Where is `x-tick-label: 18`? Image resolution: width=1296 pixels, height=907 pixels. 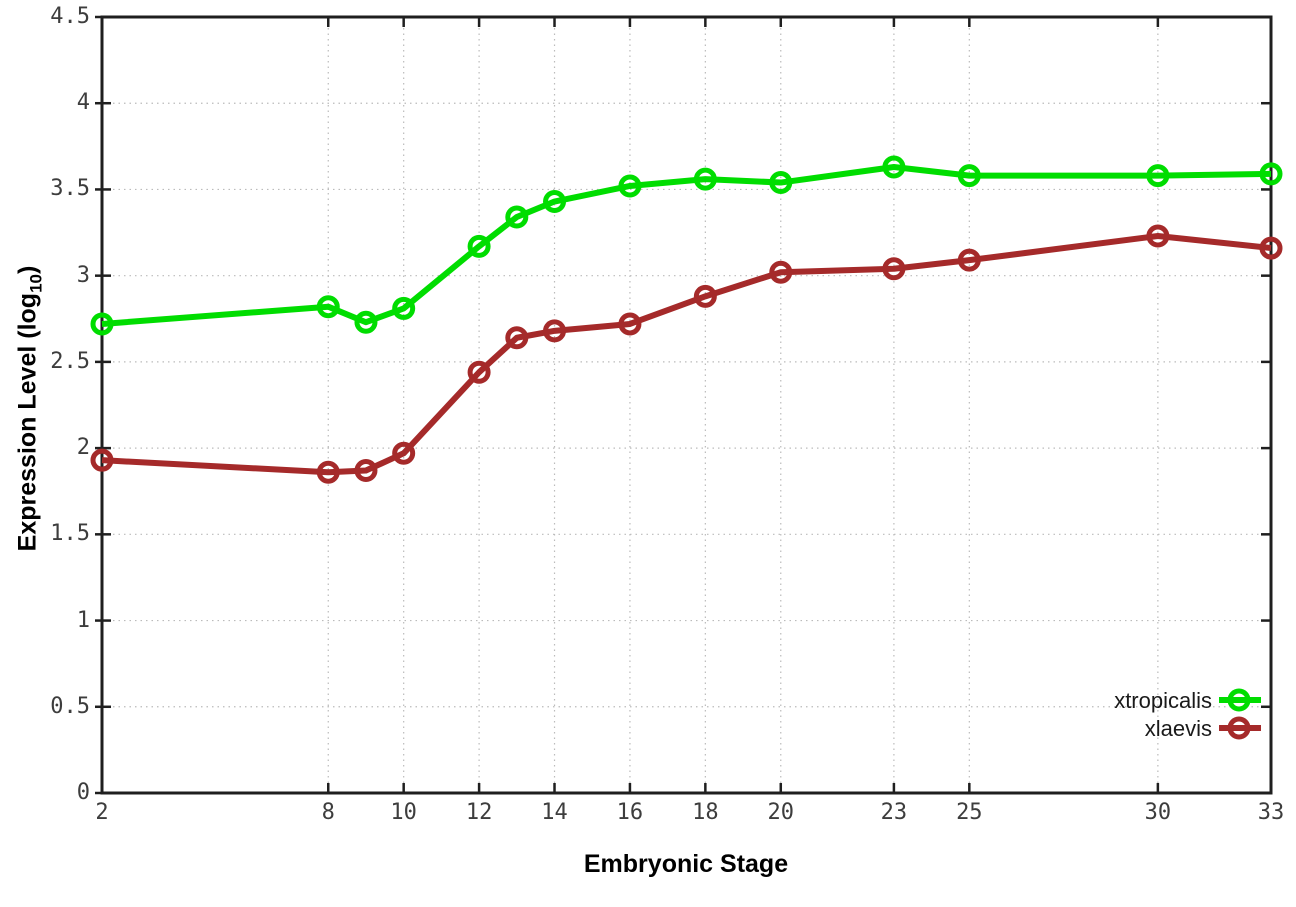 x-tick-label: 18 is located at coordinates (705, 812).